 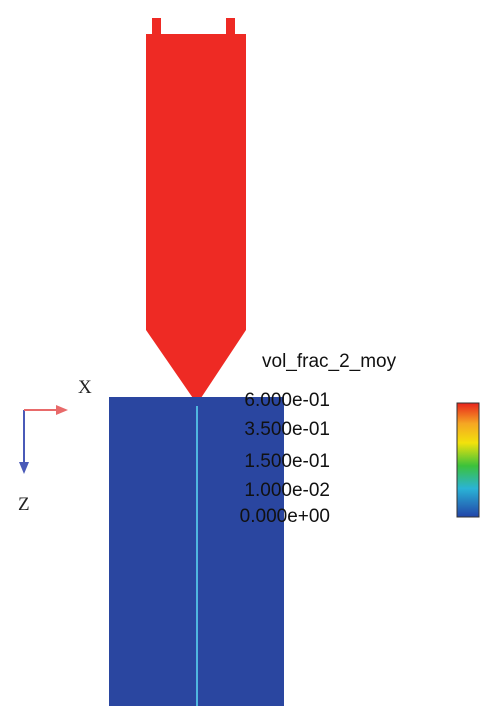 What do you see at coordinates (62, 410) in the screenshot?
I see `x-axis-arrowhead` at bounding box center [62, 410].